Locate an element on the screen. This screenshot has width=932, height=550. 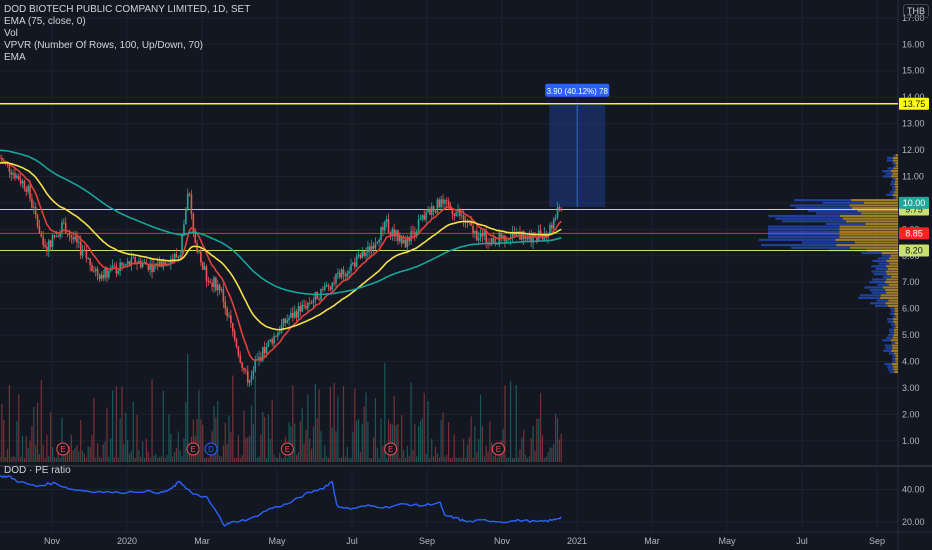
y-tick-label: 11.00 is located at coordinates (913, 176).